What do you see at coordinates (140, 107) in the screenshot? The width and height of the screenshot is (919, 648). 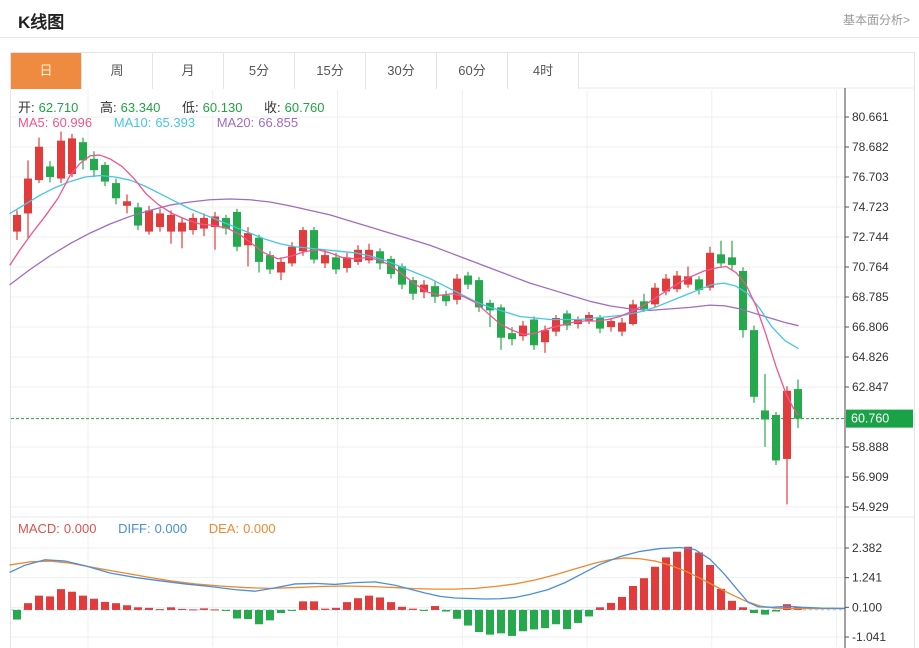 I see `high-value: 63.340` at bounding box center [140, 107].